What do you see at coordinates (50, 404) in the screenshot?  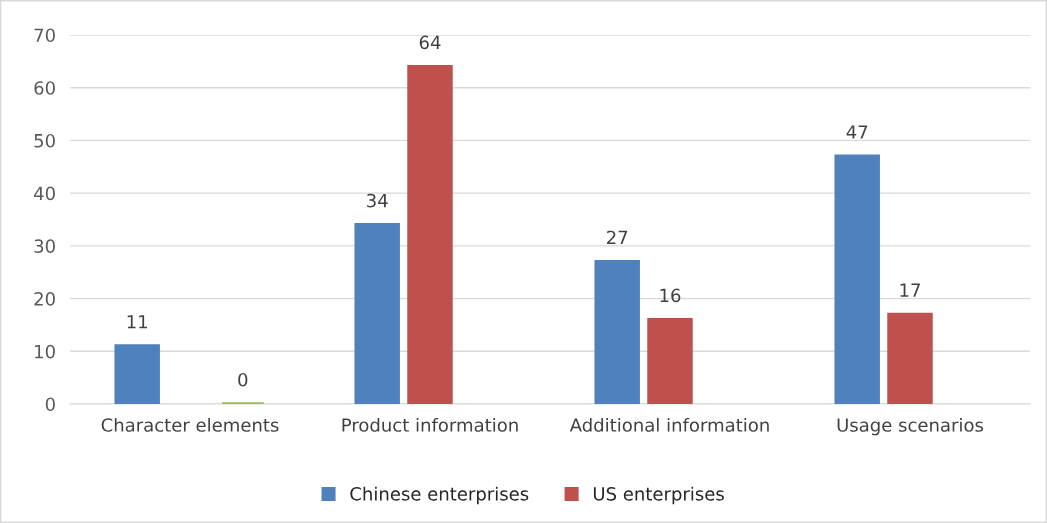 I see `y-tick-label: 0` at bounding box center [50, 404].